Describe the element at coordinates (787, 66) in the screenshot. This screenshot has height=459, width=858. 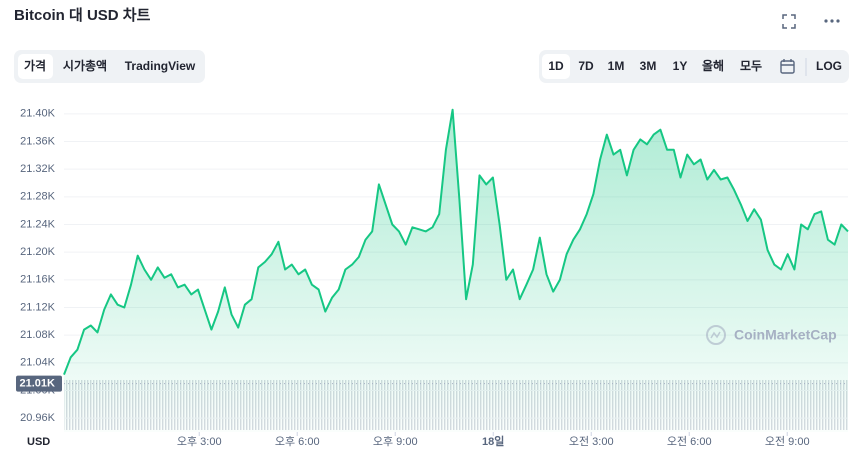
I see `calendar-icon` at that location.